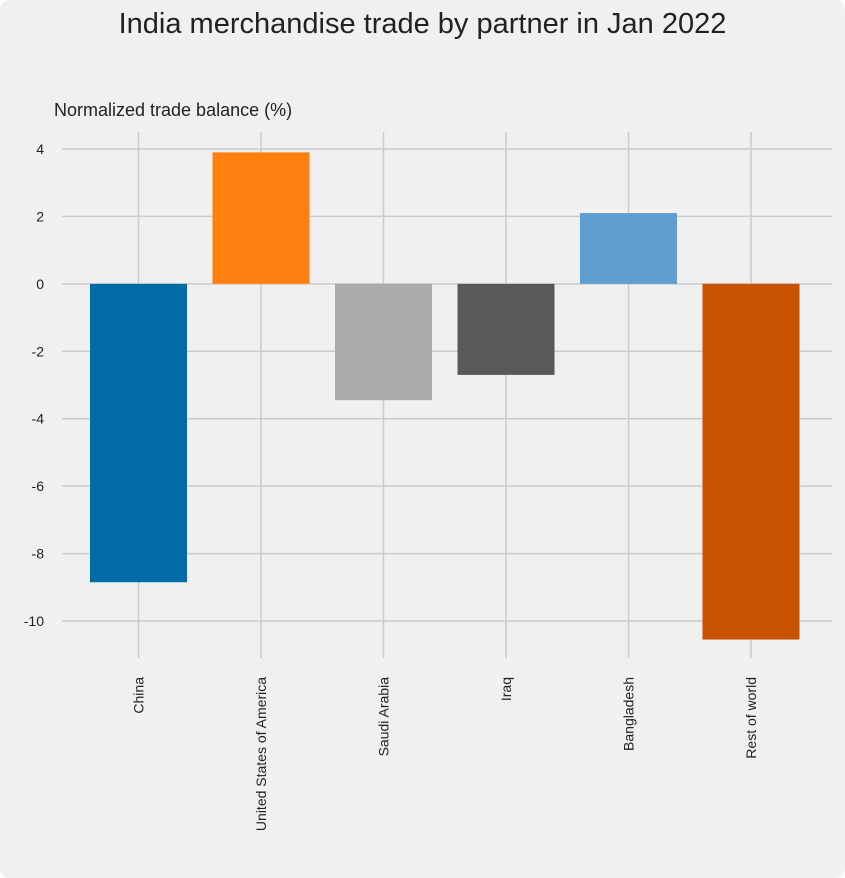 This screenshot has width=845, height=878. Describe the element at coordinates (40, 284) in the screenshot. I see `y-tick-label: 0` at that location.